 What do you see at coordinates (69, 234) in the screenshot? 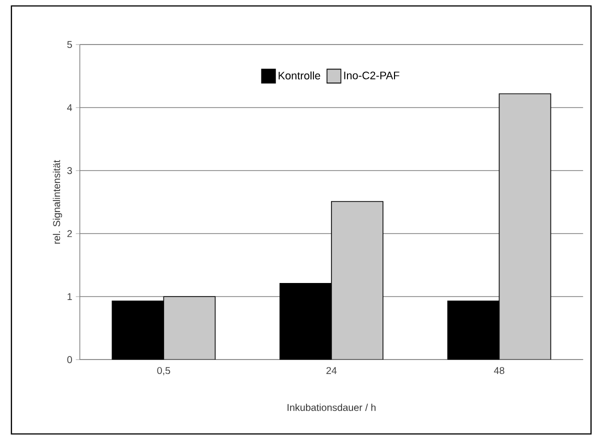
I see `y-tick-label: 2` at bounding box center [69, 234].